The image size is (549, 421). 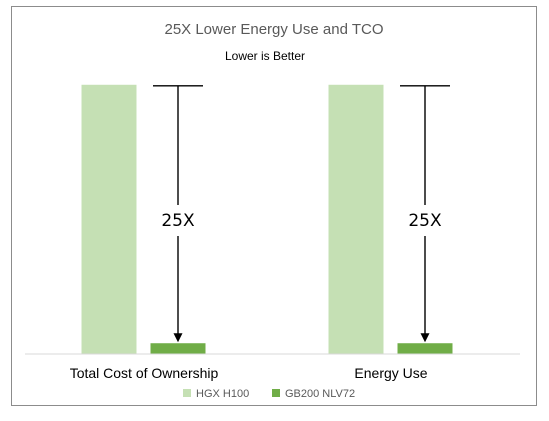 What do you see at coordinates (249, 373) in the screenshot?
I see `category-labels-layer: Total Cost of Ownership Energy Use` at bounding box center [249, 373].